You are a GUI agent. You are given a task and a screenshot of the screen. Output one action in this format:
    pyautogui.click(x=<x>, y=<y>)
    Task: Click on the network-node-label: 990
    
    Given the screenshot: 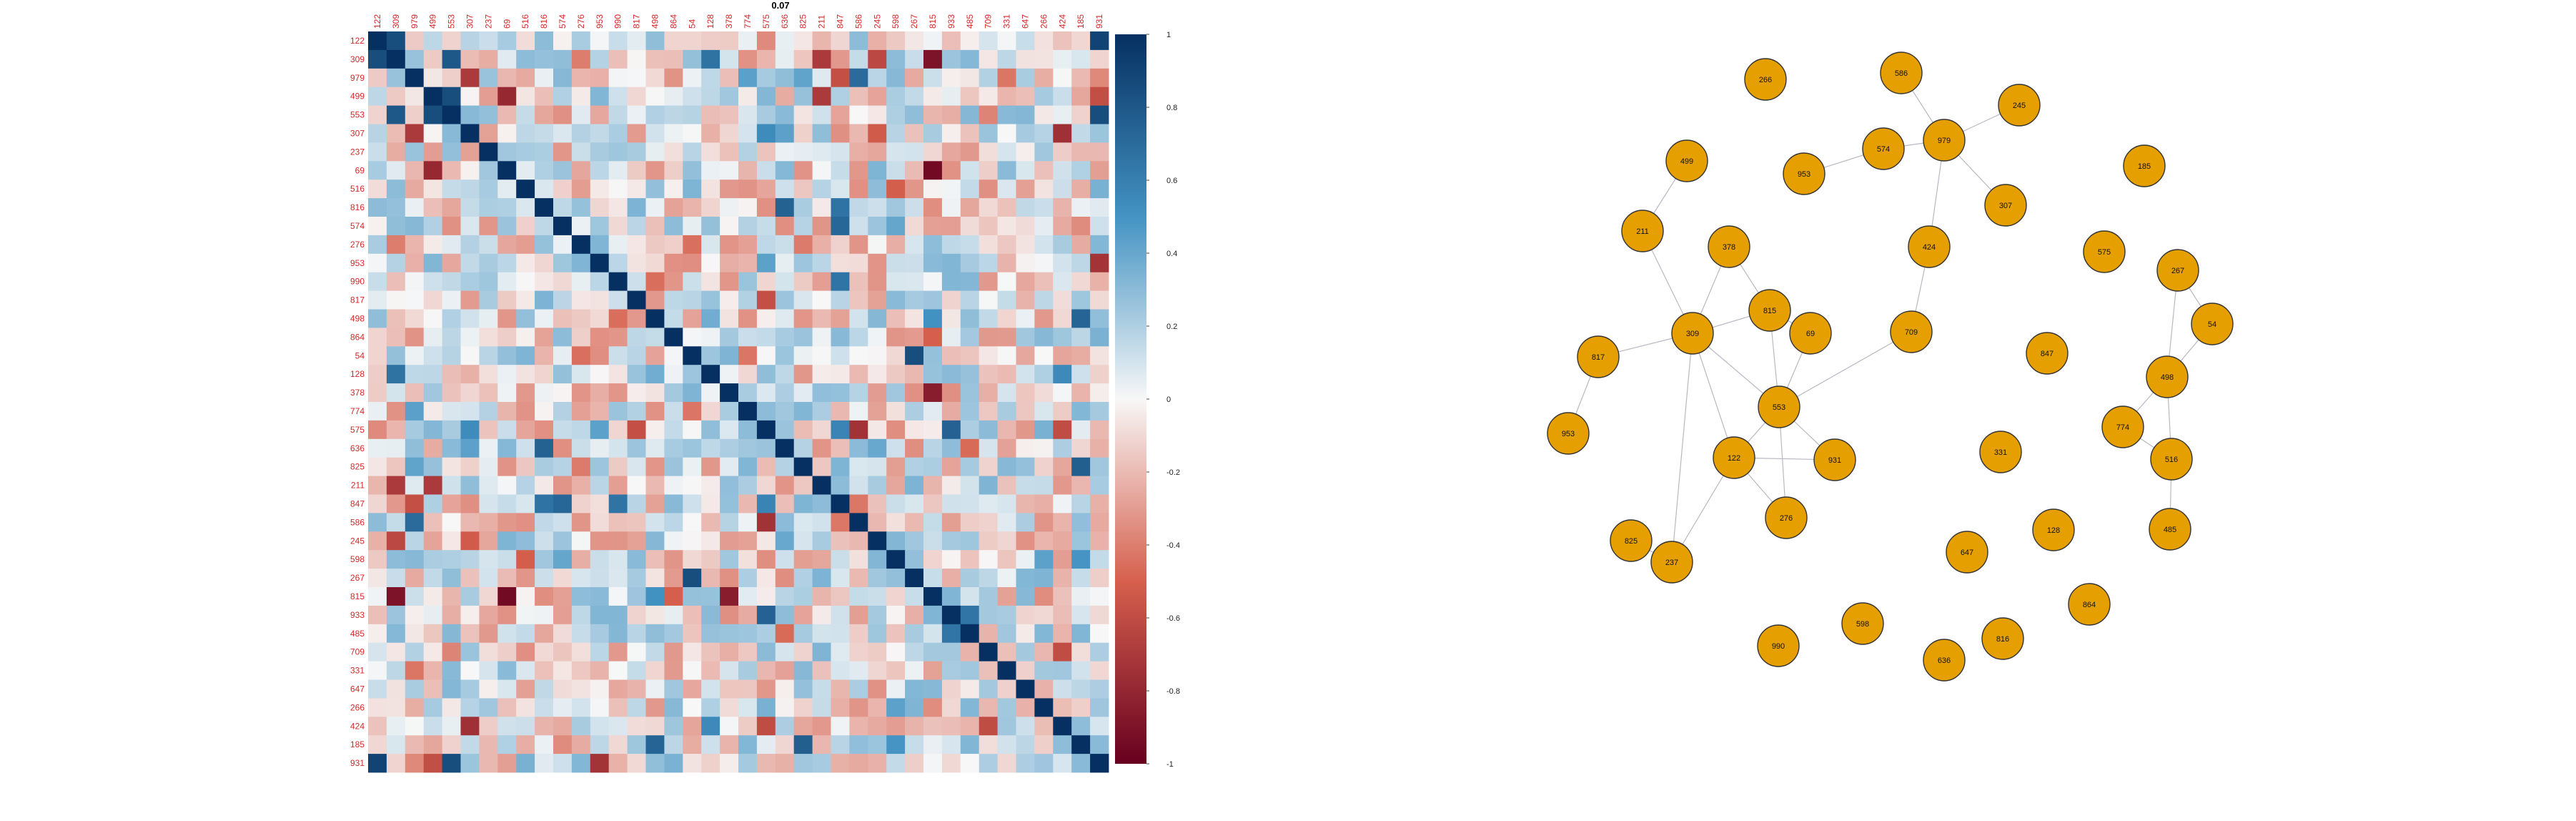 What is the action you would take?
    pyautogui.click(x=1778, y=646)
    